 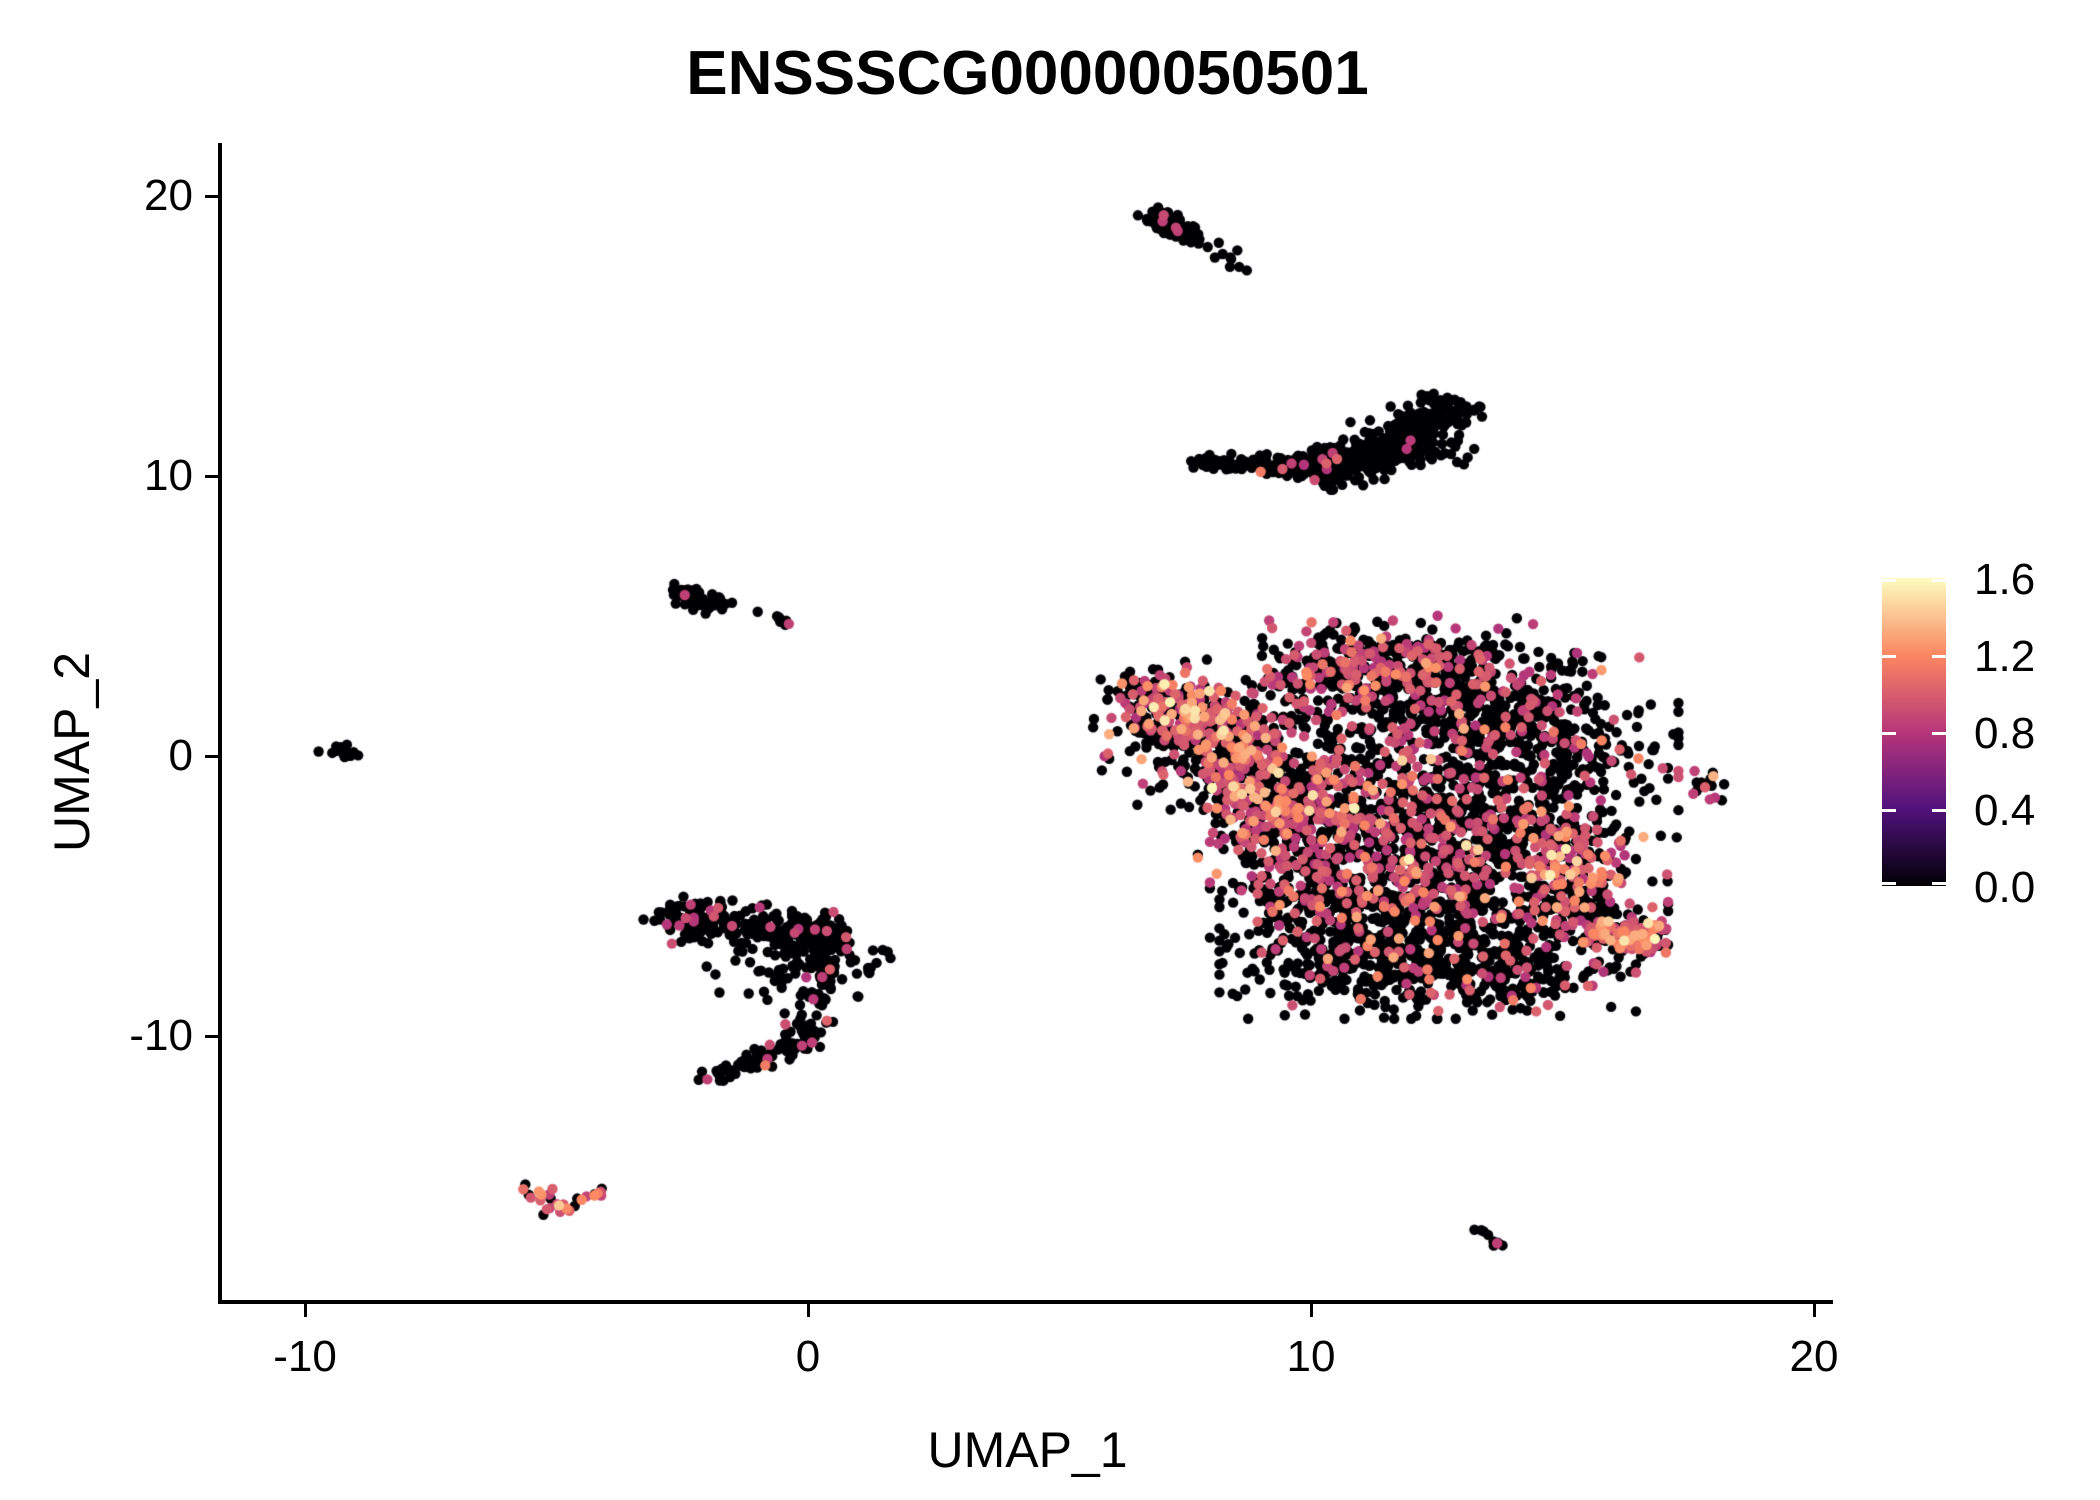 I want to click on x-tick-label: 0, so click(x=808, y=1356).